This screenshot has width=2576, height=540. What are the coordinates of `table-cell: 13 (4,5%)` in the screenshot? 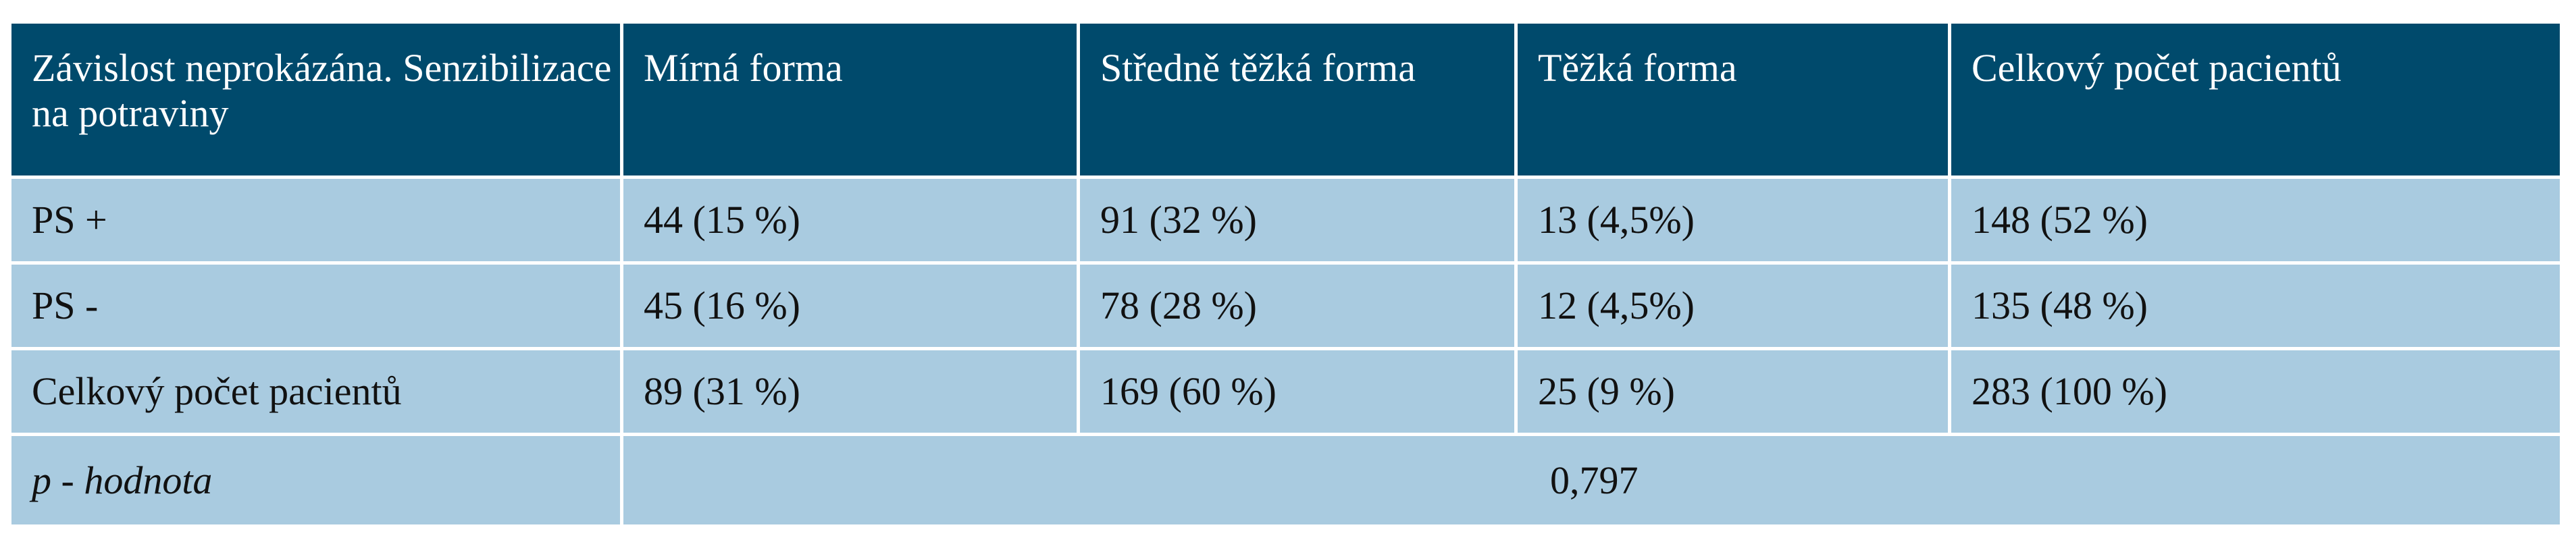 It's located at (1733, 220).